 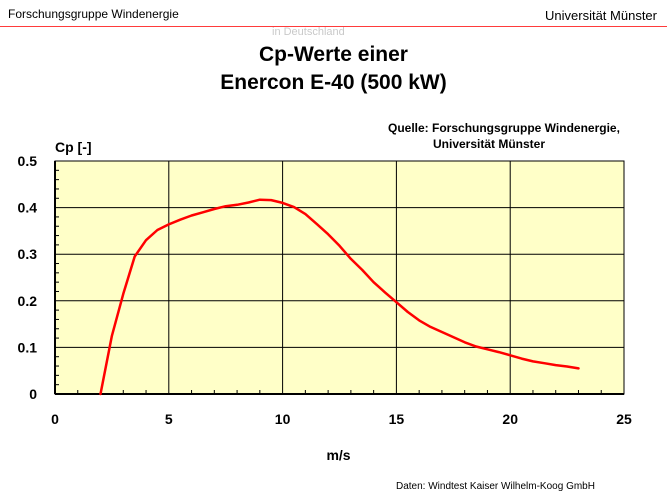 I want to click on faded-background-text: in Deutschland, so click(x=308, y=32).